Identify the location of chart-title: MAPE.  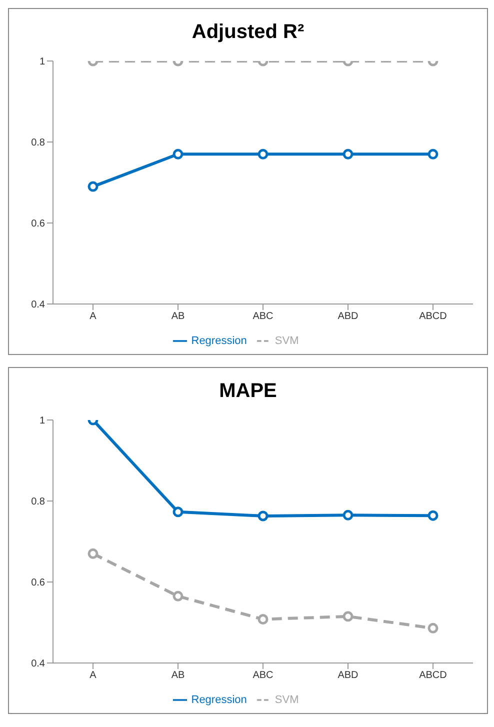
(248, 391).